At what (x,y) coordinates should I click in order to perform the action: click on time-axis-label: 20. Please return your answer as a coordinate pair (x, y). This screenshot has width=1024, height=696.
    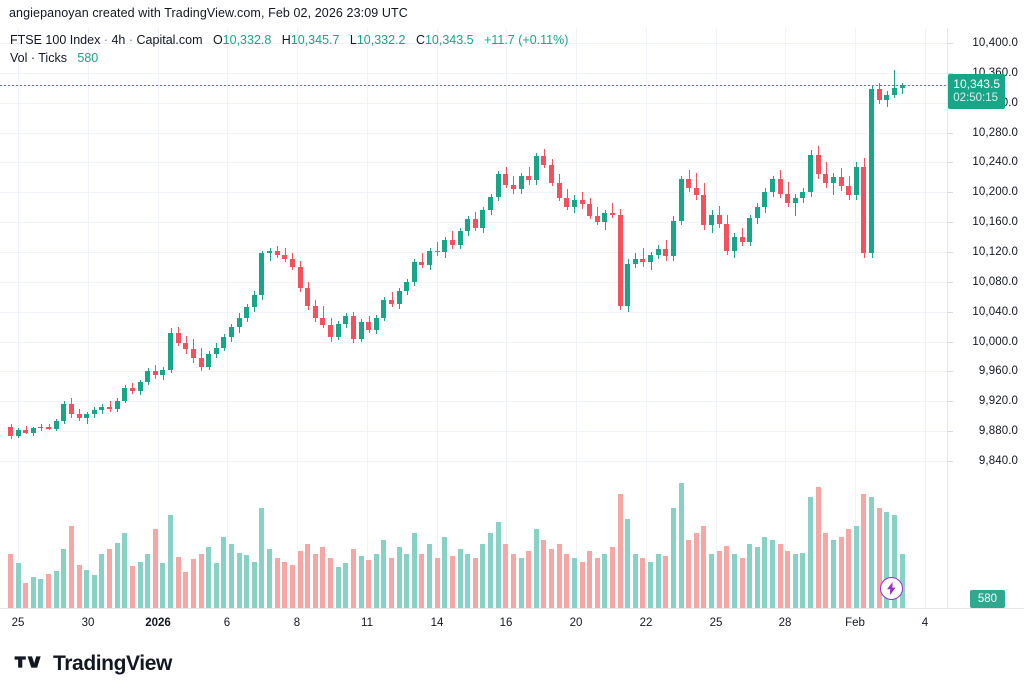
    Looking at the image, I should click on (576, 623).